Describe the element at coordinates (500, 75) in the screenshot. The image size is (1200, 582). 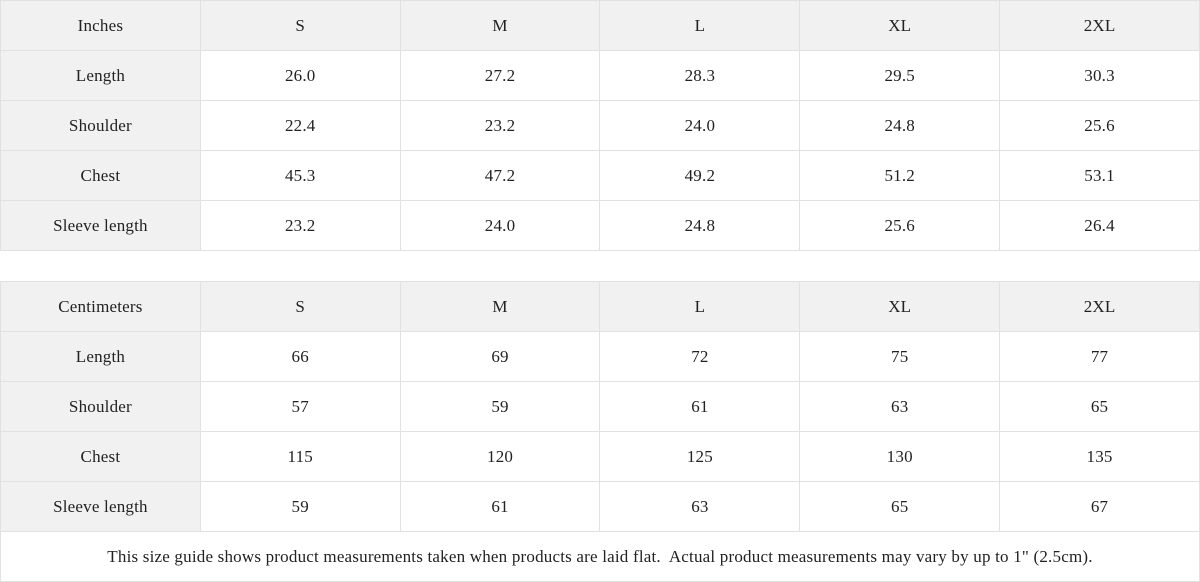
I see `data-cell: 27.2` at that location.